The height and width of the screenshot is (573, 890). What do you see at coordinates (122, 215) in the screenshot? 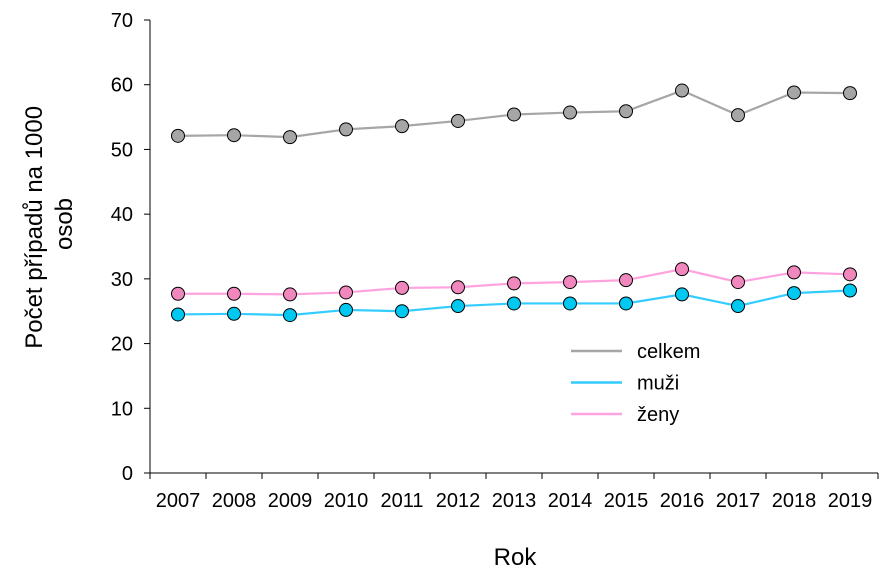
I see `y-tick-label: 40` at bounding box center [122, 215].